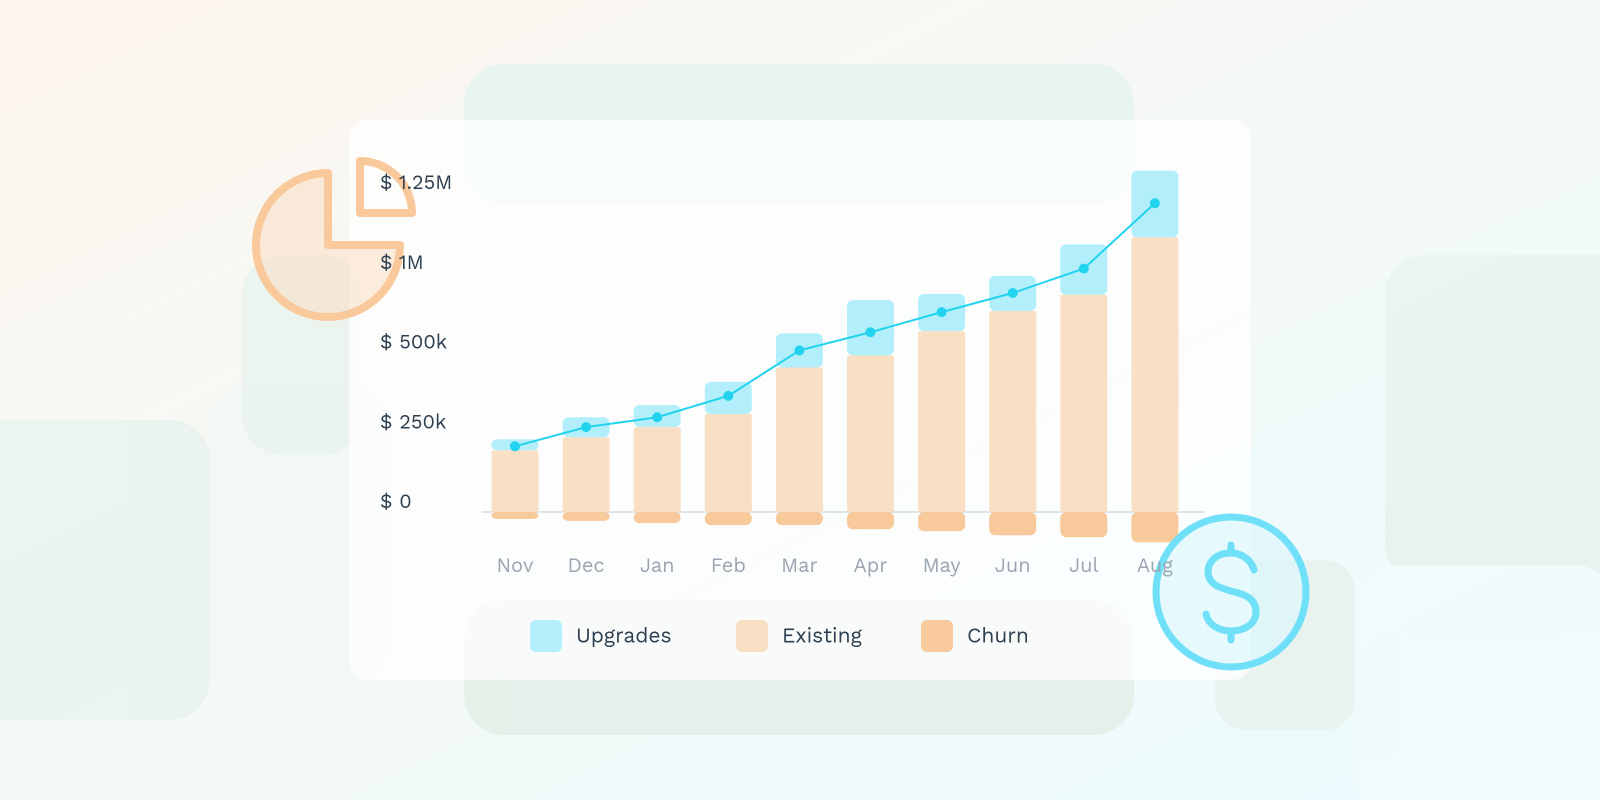 The image size is (1600, 800). Describe the element at coordinates (402, 262) in the screenshot. I see `y-tick-label: $ 1M` at that location.